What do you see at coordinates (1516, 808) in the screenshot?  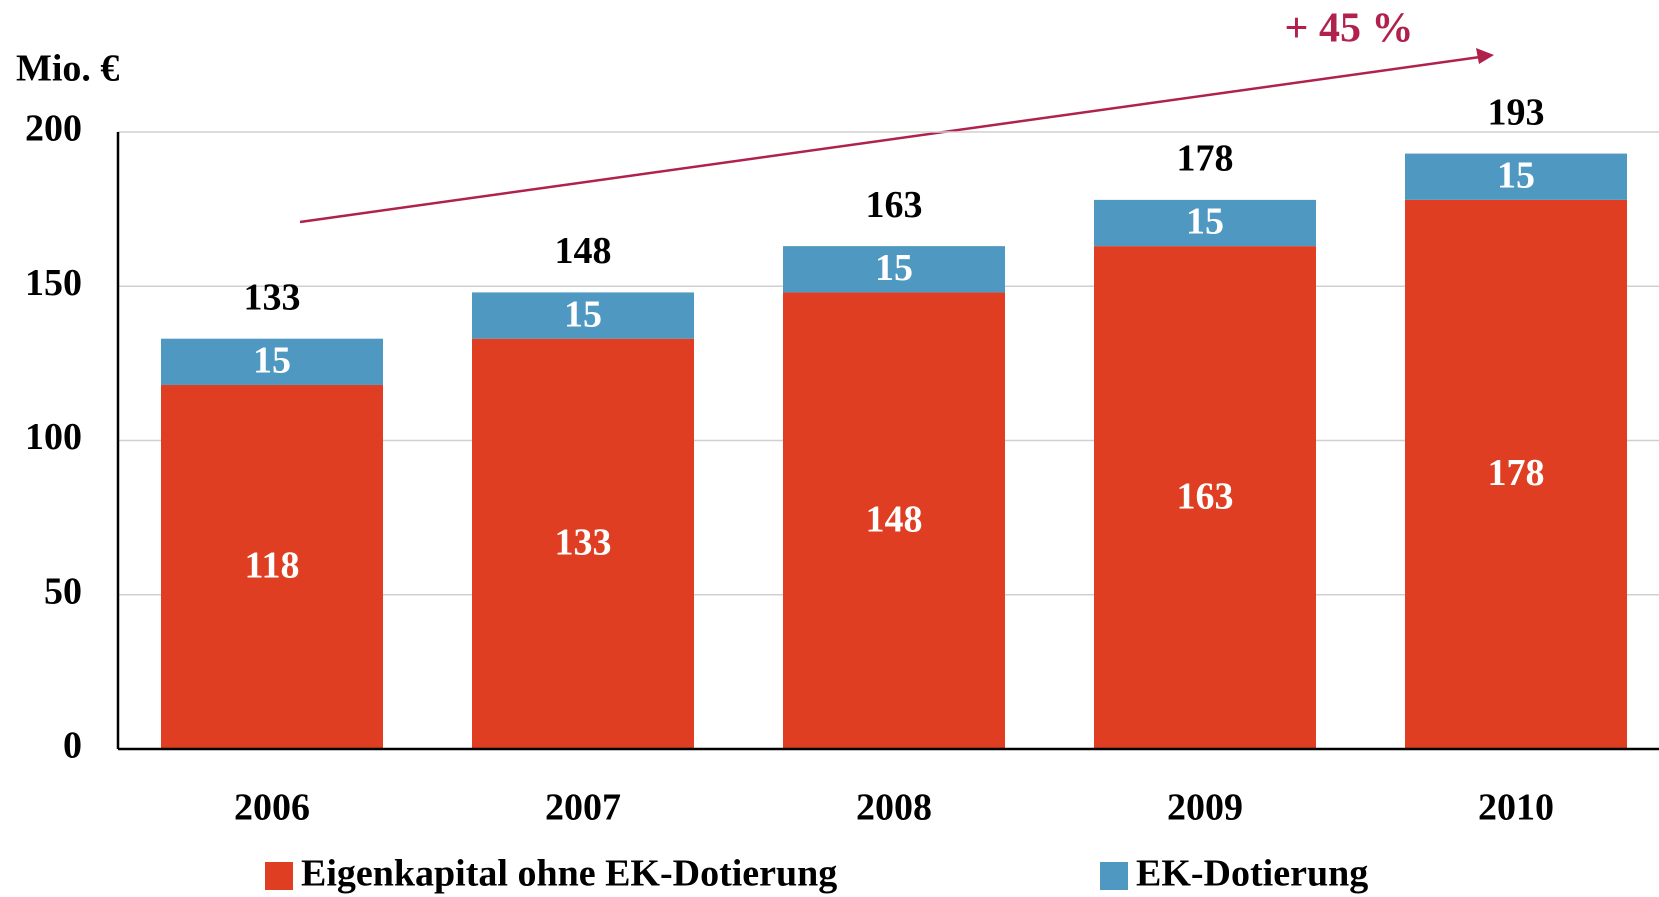 I see `x-tick-label: 2010` at bounding box center [1516, 808].